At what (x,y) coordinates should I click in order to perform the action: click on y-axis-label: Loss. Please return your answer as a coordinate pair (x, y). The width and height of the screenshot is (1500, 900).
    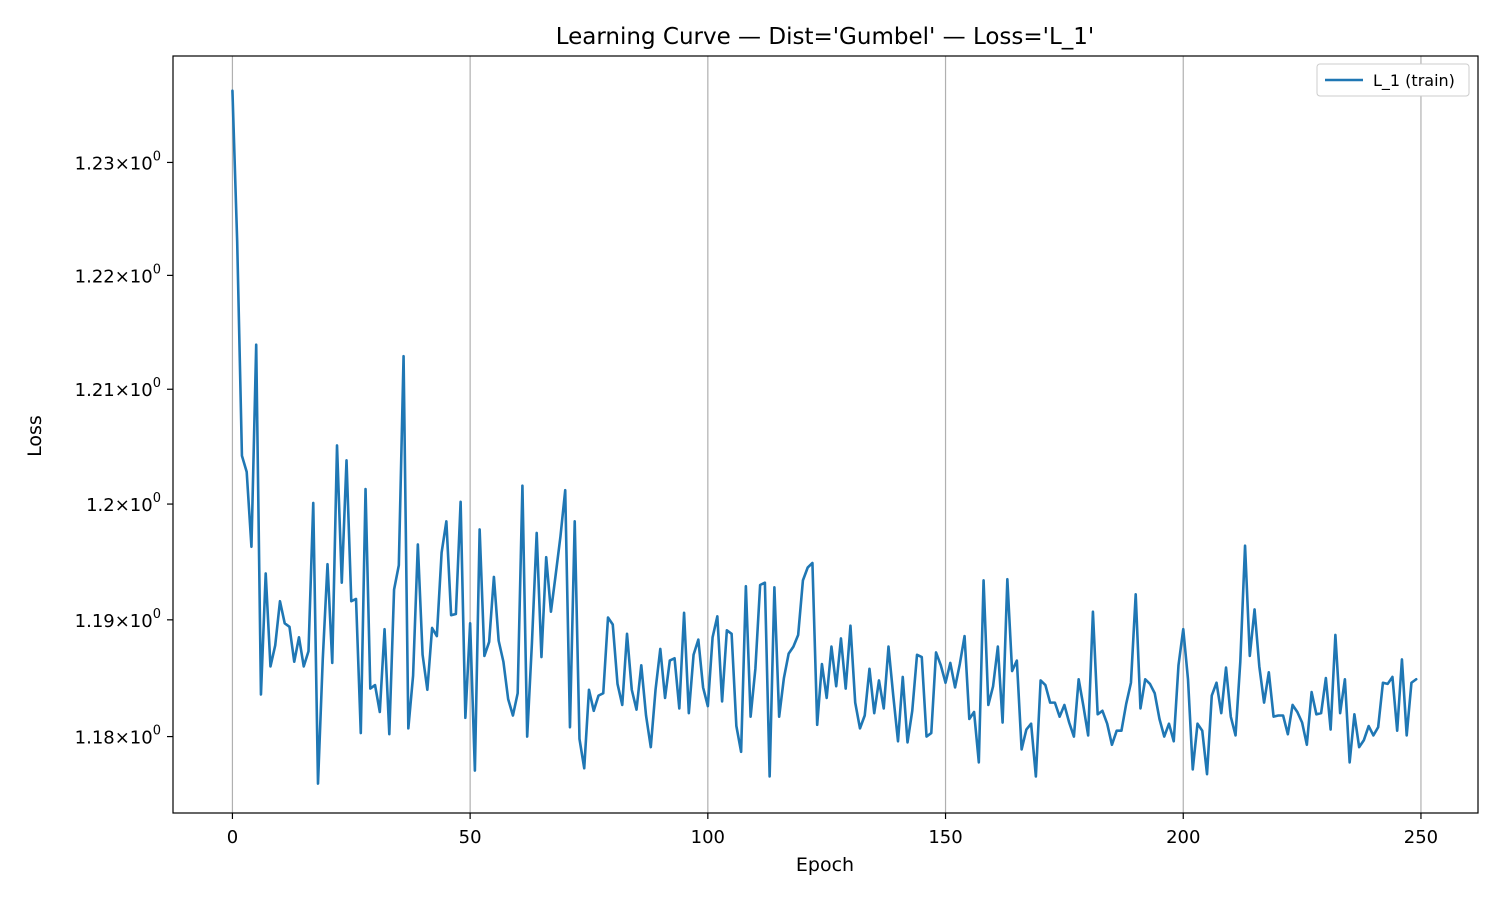
    Looking at the image, I should click on (35, 436).